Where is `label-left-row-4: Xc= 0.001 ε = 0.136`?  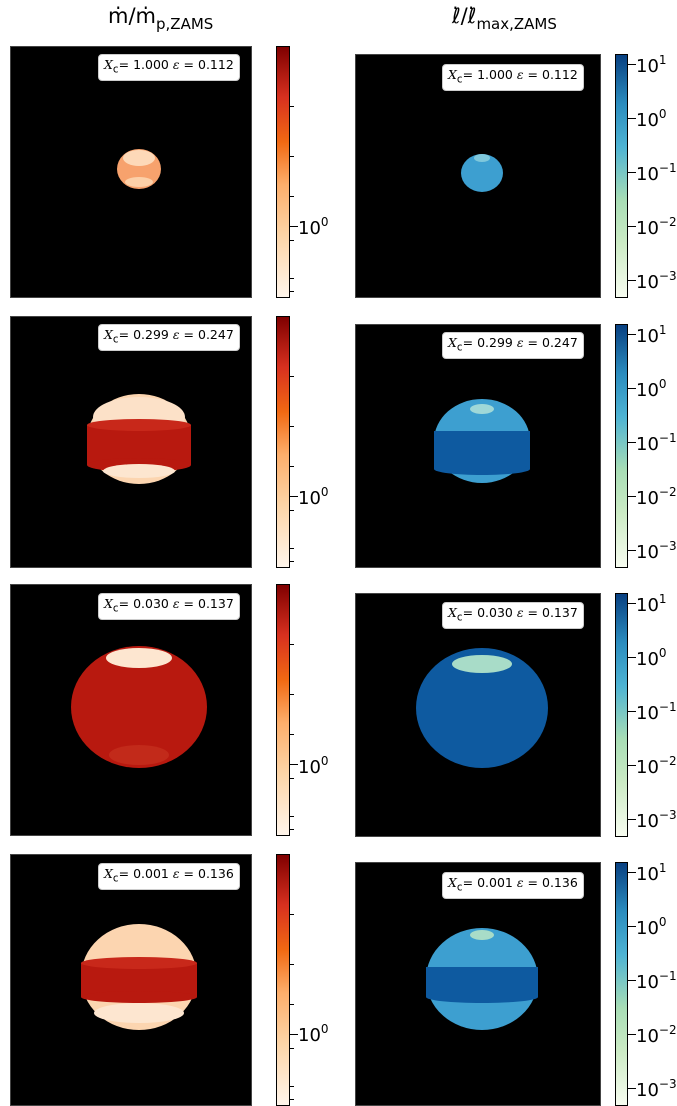 label-left-row-4: Xc= 0.001 ε = 0.136 is located at coordinates (169, 876).